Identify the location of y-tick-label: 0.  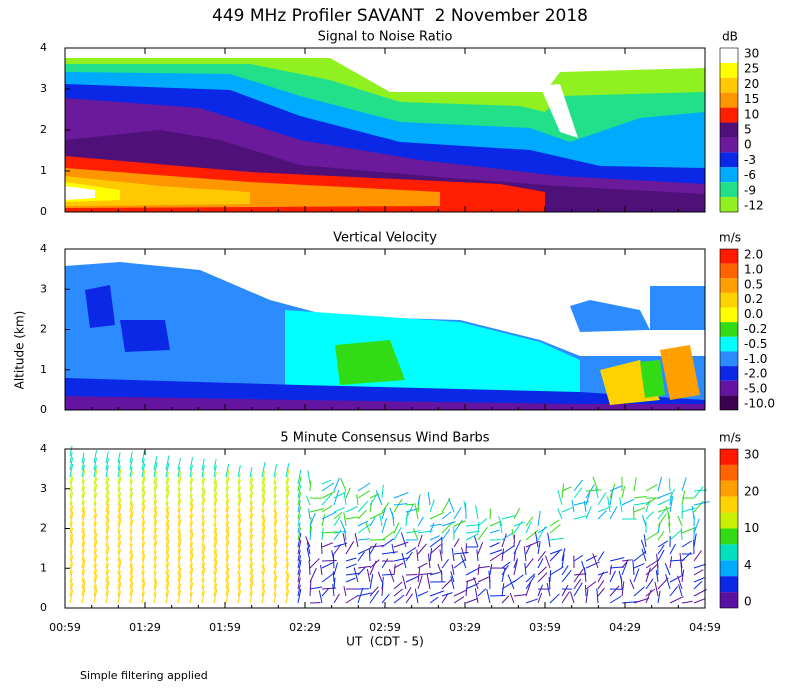
(43, 409).